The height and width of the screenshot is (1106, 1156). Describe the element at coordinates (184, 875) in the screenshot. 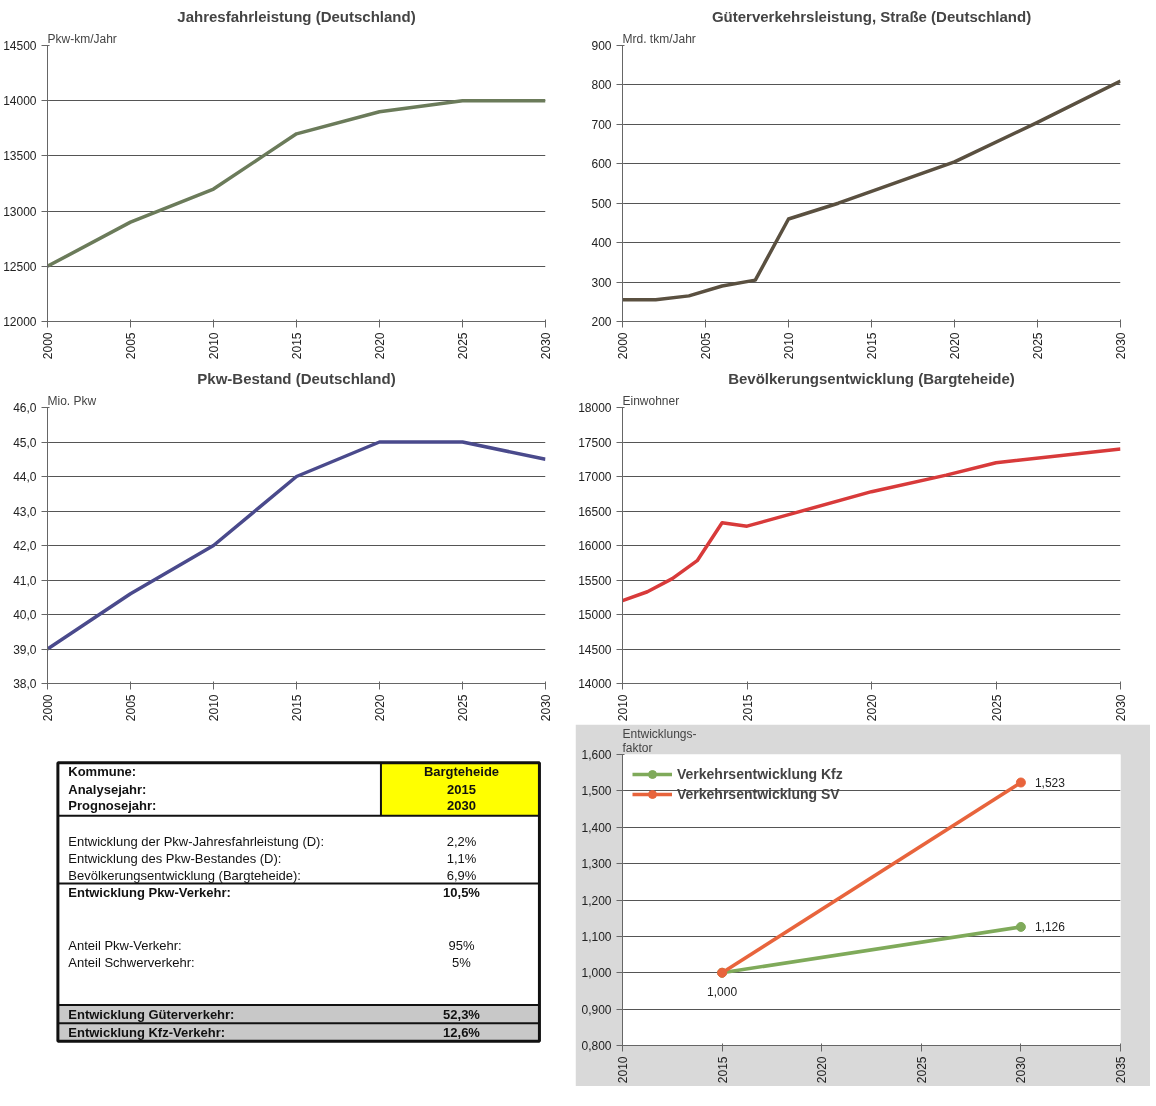

I see `text: Bevölkerungsentwicklung (Bargteheide):` at that location.